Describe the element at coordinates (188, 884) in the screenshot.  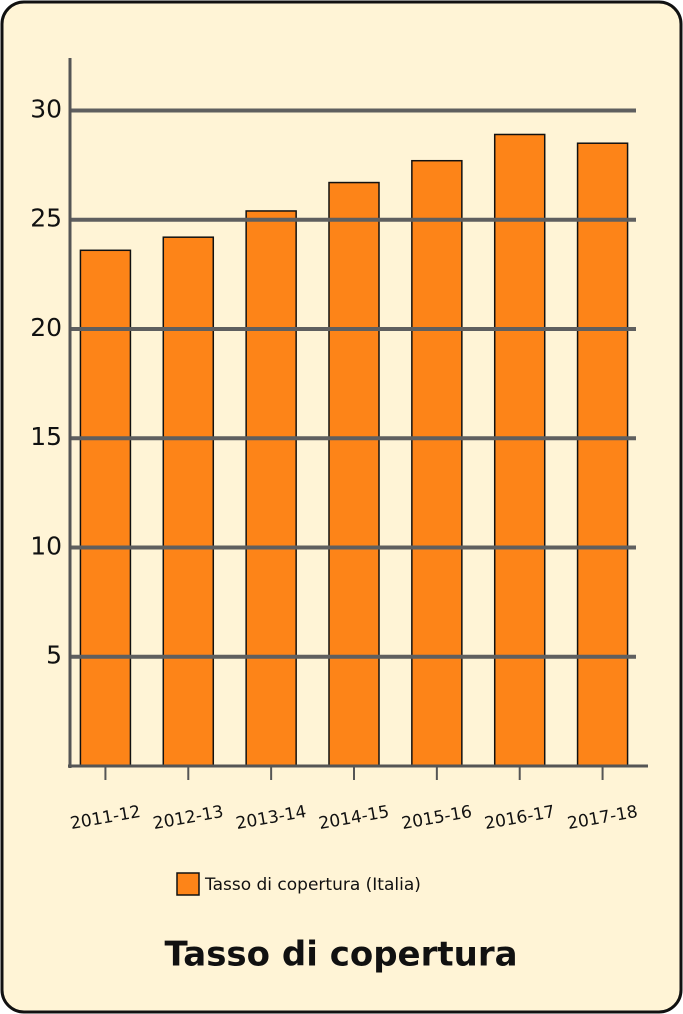
I see `legend-swatch` at that location.